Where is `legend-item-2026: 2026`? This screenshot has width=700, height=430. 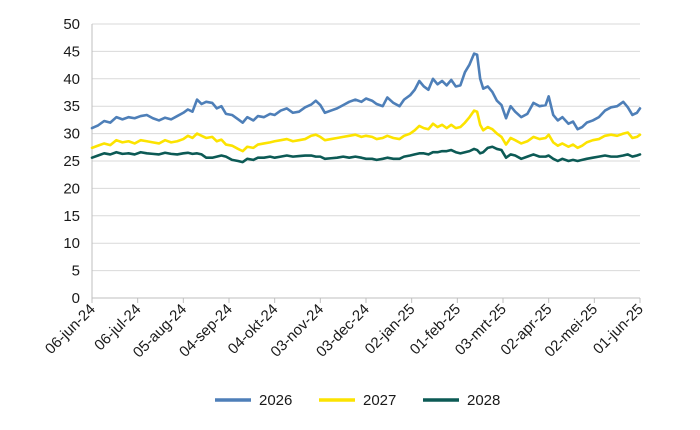
legend-item-2026: 2026 is located at coordinates (253, 400).